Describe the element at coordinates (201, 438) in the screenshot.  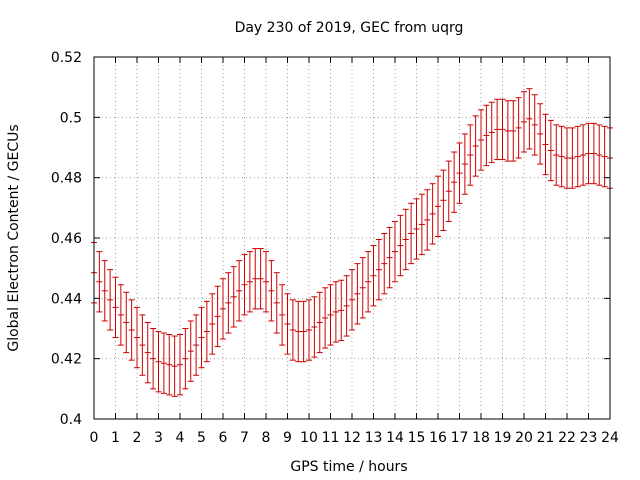
I see `x-tick-label: 5` at that location.